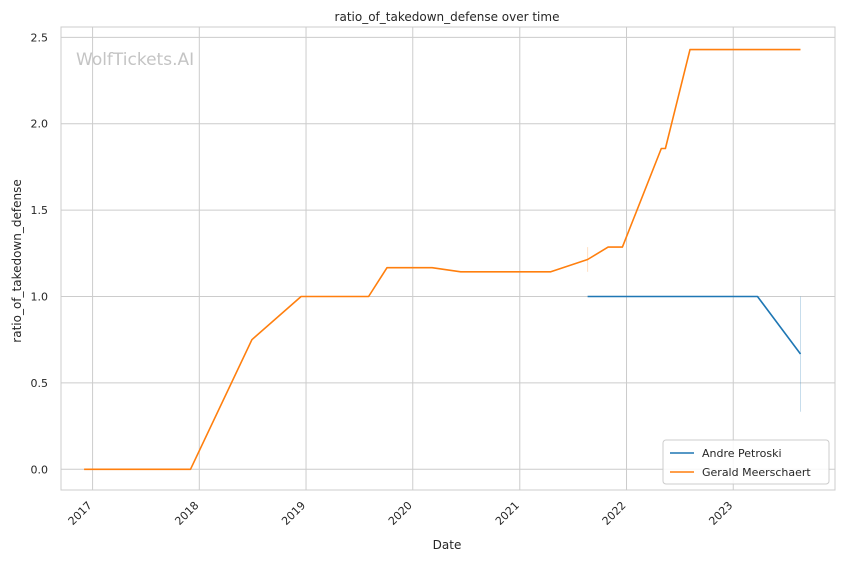 The height and width of the screenshot is (561, 844). What do you see at coordinates (40, 297) in the screenshot?
I see `y-tick-label: 1.0` at bounding box center [40, 297].